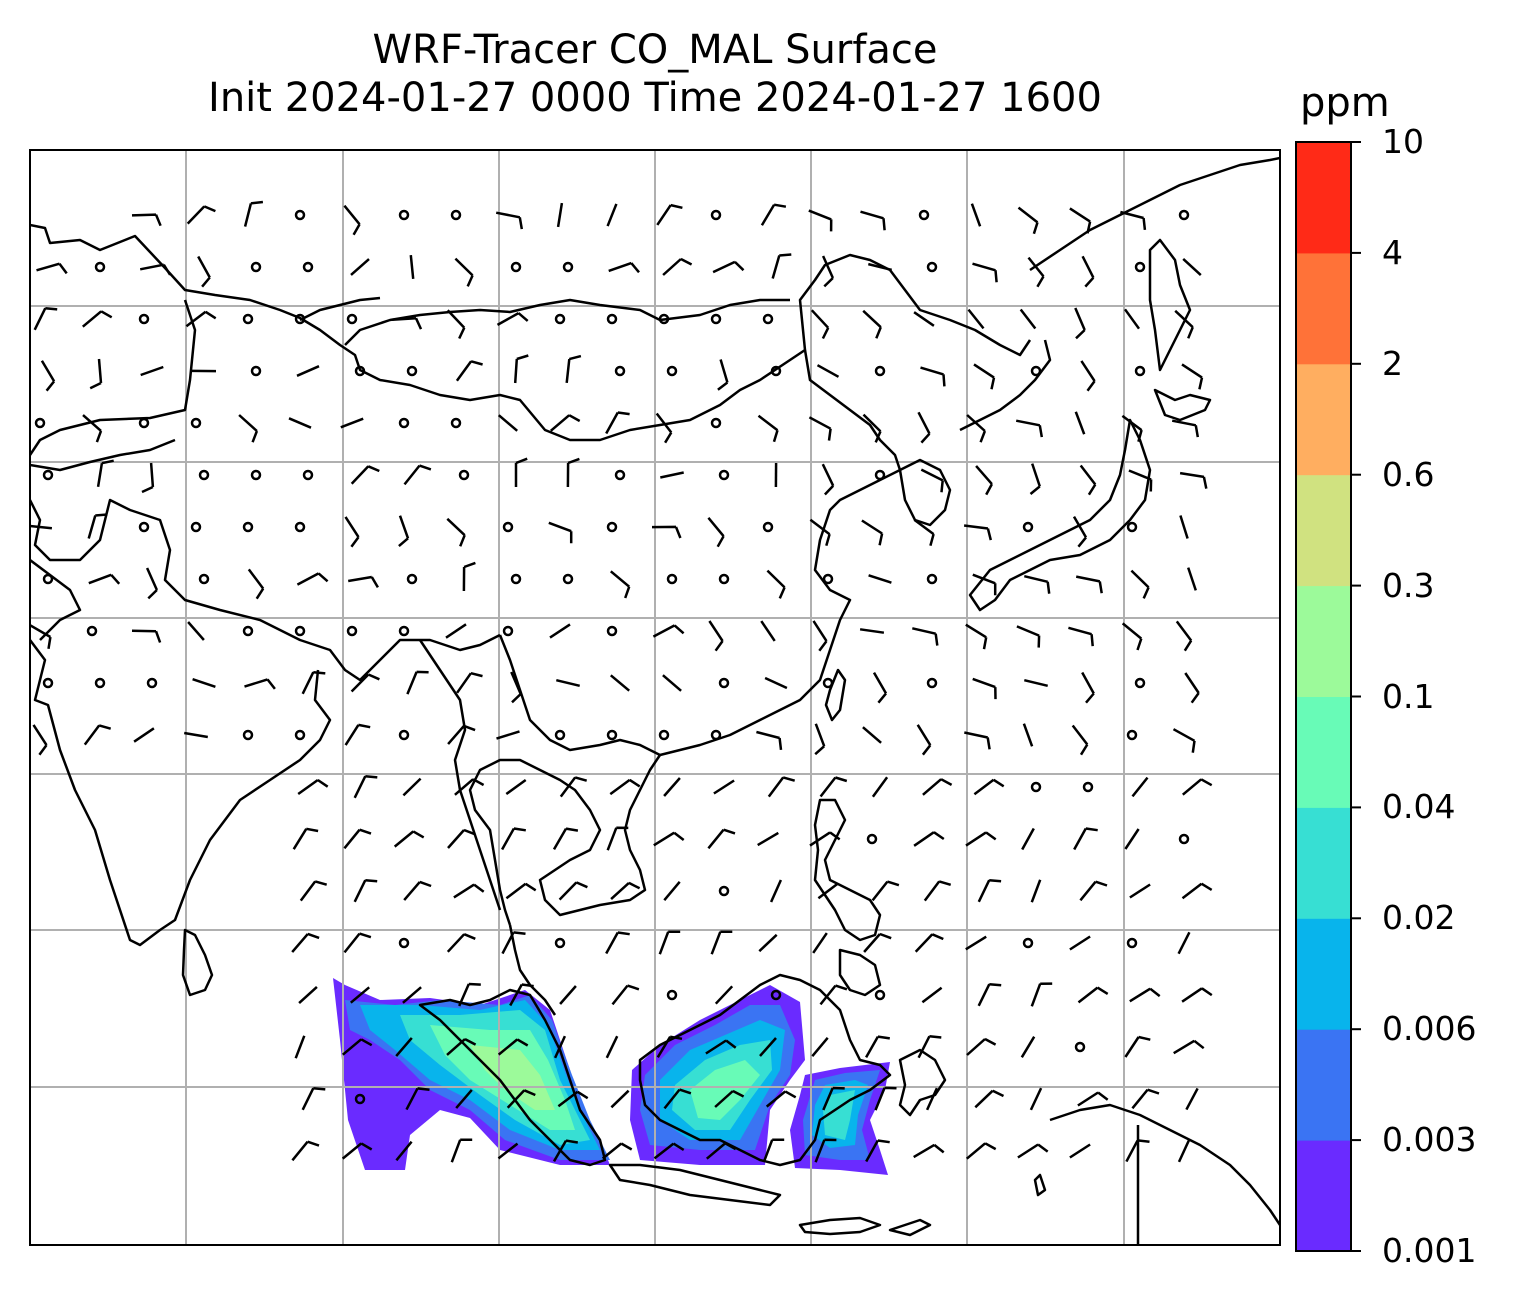 The height and width of the screenshot is (1306, 1528). Describe the element at coordinates (1408, 696) in the screenshot. I see `colorbar-tick-label: 0.1` at that location.